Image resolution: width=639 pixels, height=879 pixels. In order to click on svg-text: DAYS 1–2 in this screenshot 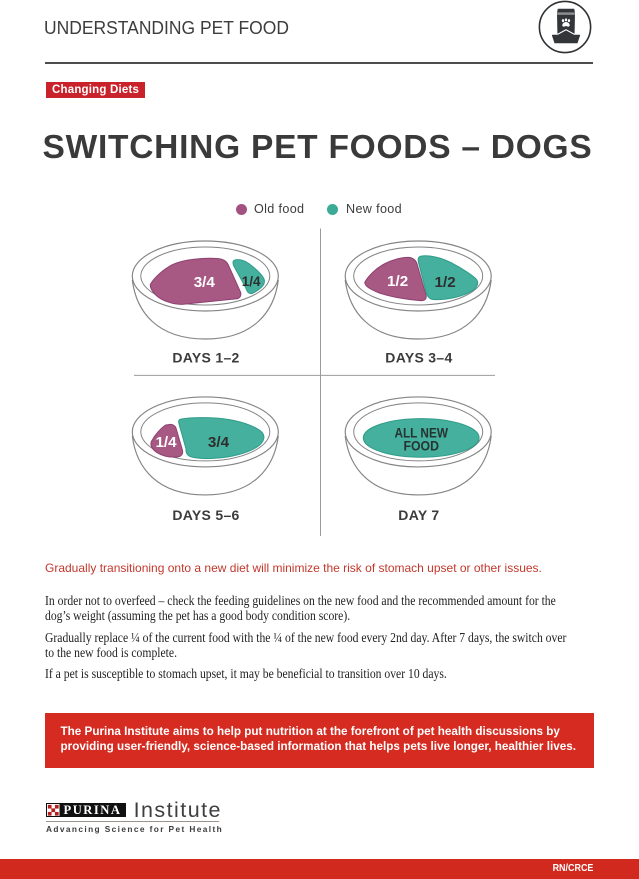, I will do `click(205, 358)`.